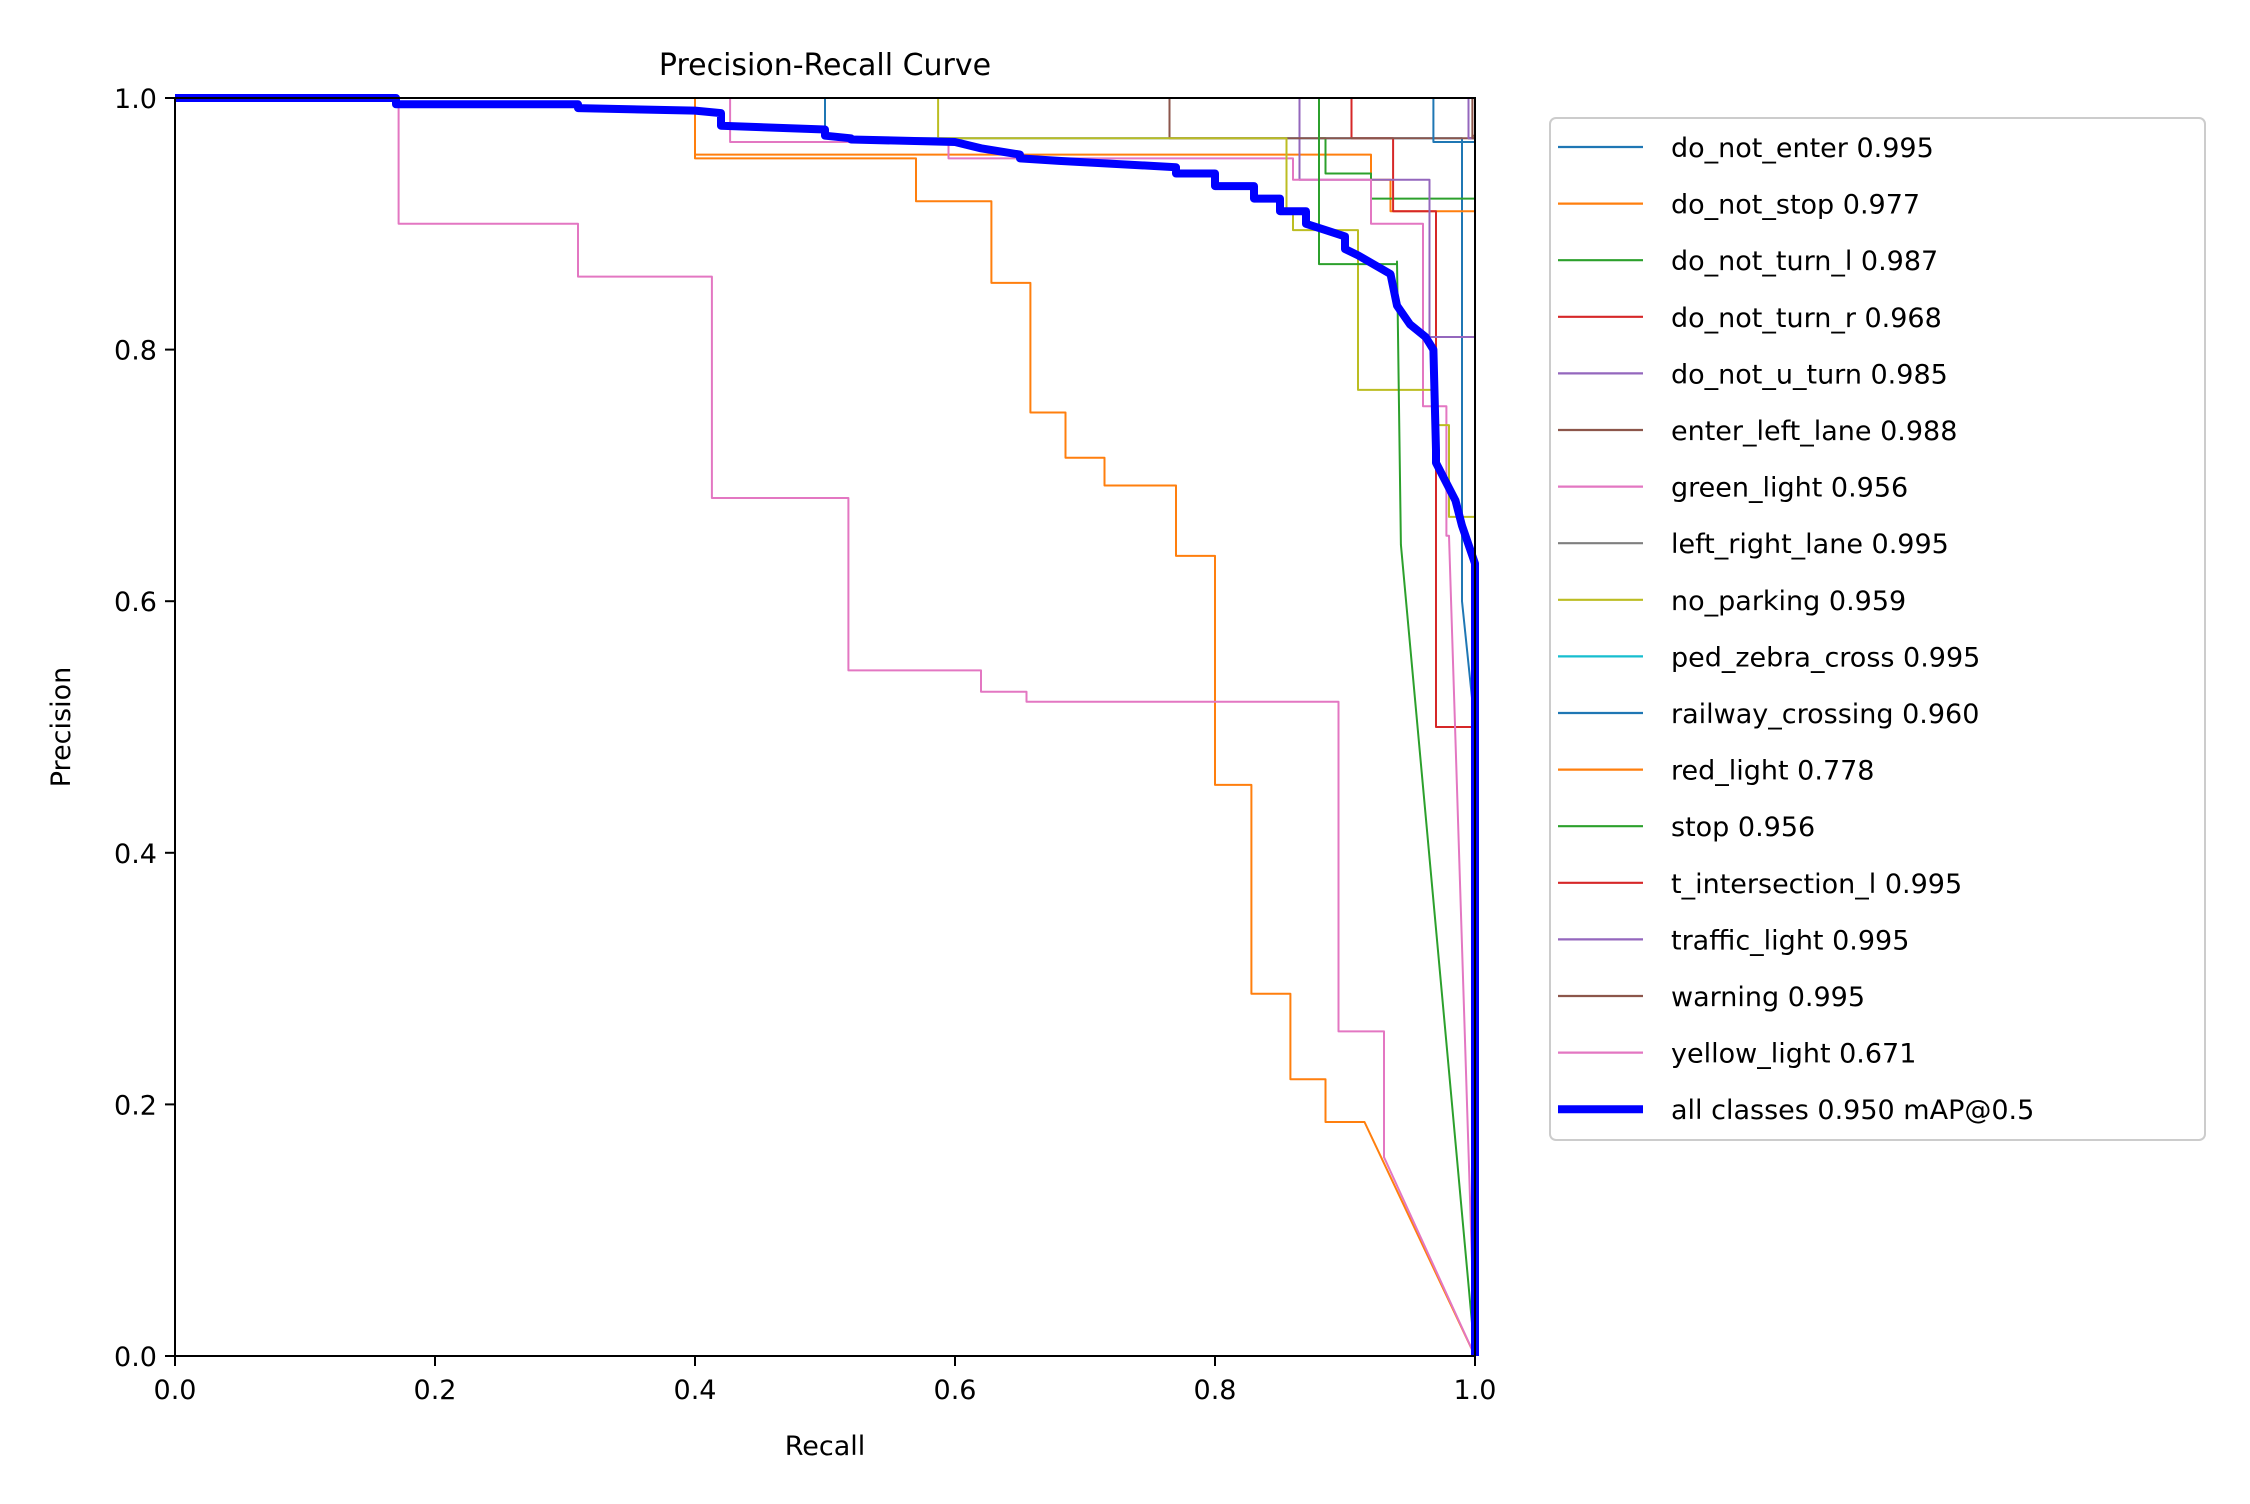 The image size is (2250, 1504). Describe the element at coordinates (825, 65) in the screenshot. I see `chart-title: Precision-Recall Curve` at that location.